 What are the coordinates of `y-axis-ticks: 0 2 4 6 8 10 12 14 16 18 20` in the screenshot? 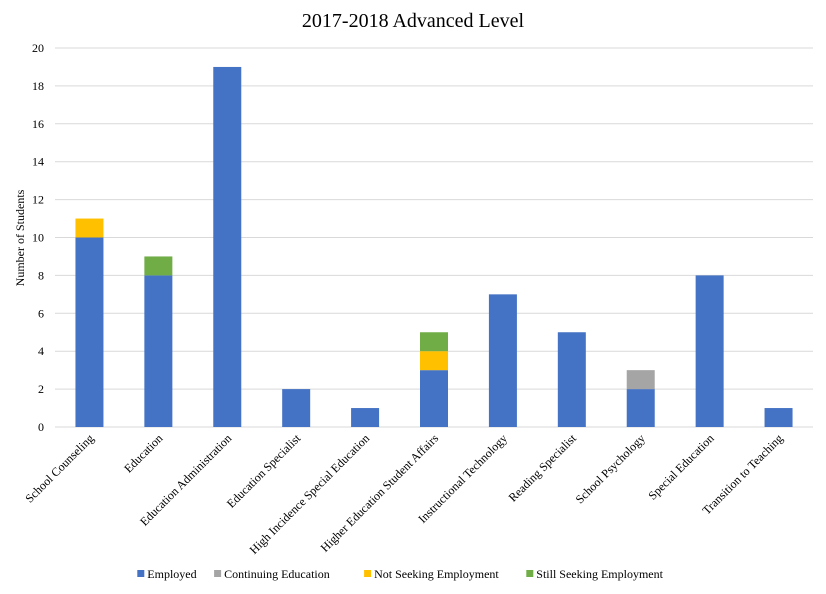 It's located at (38, 237).